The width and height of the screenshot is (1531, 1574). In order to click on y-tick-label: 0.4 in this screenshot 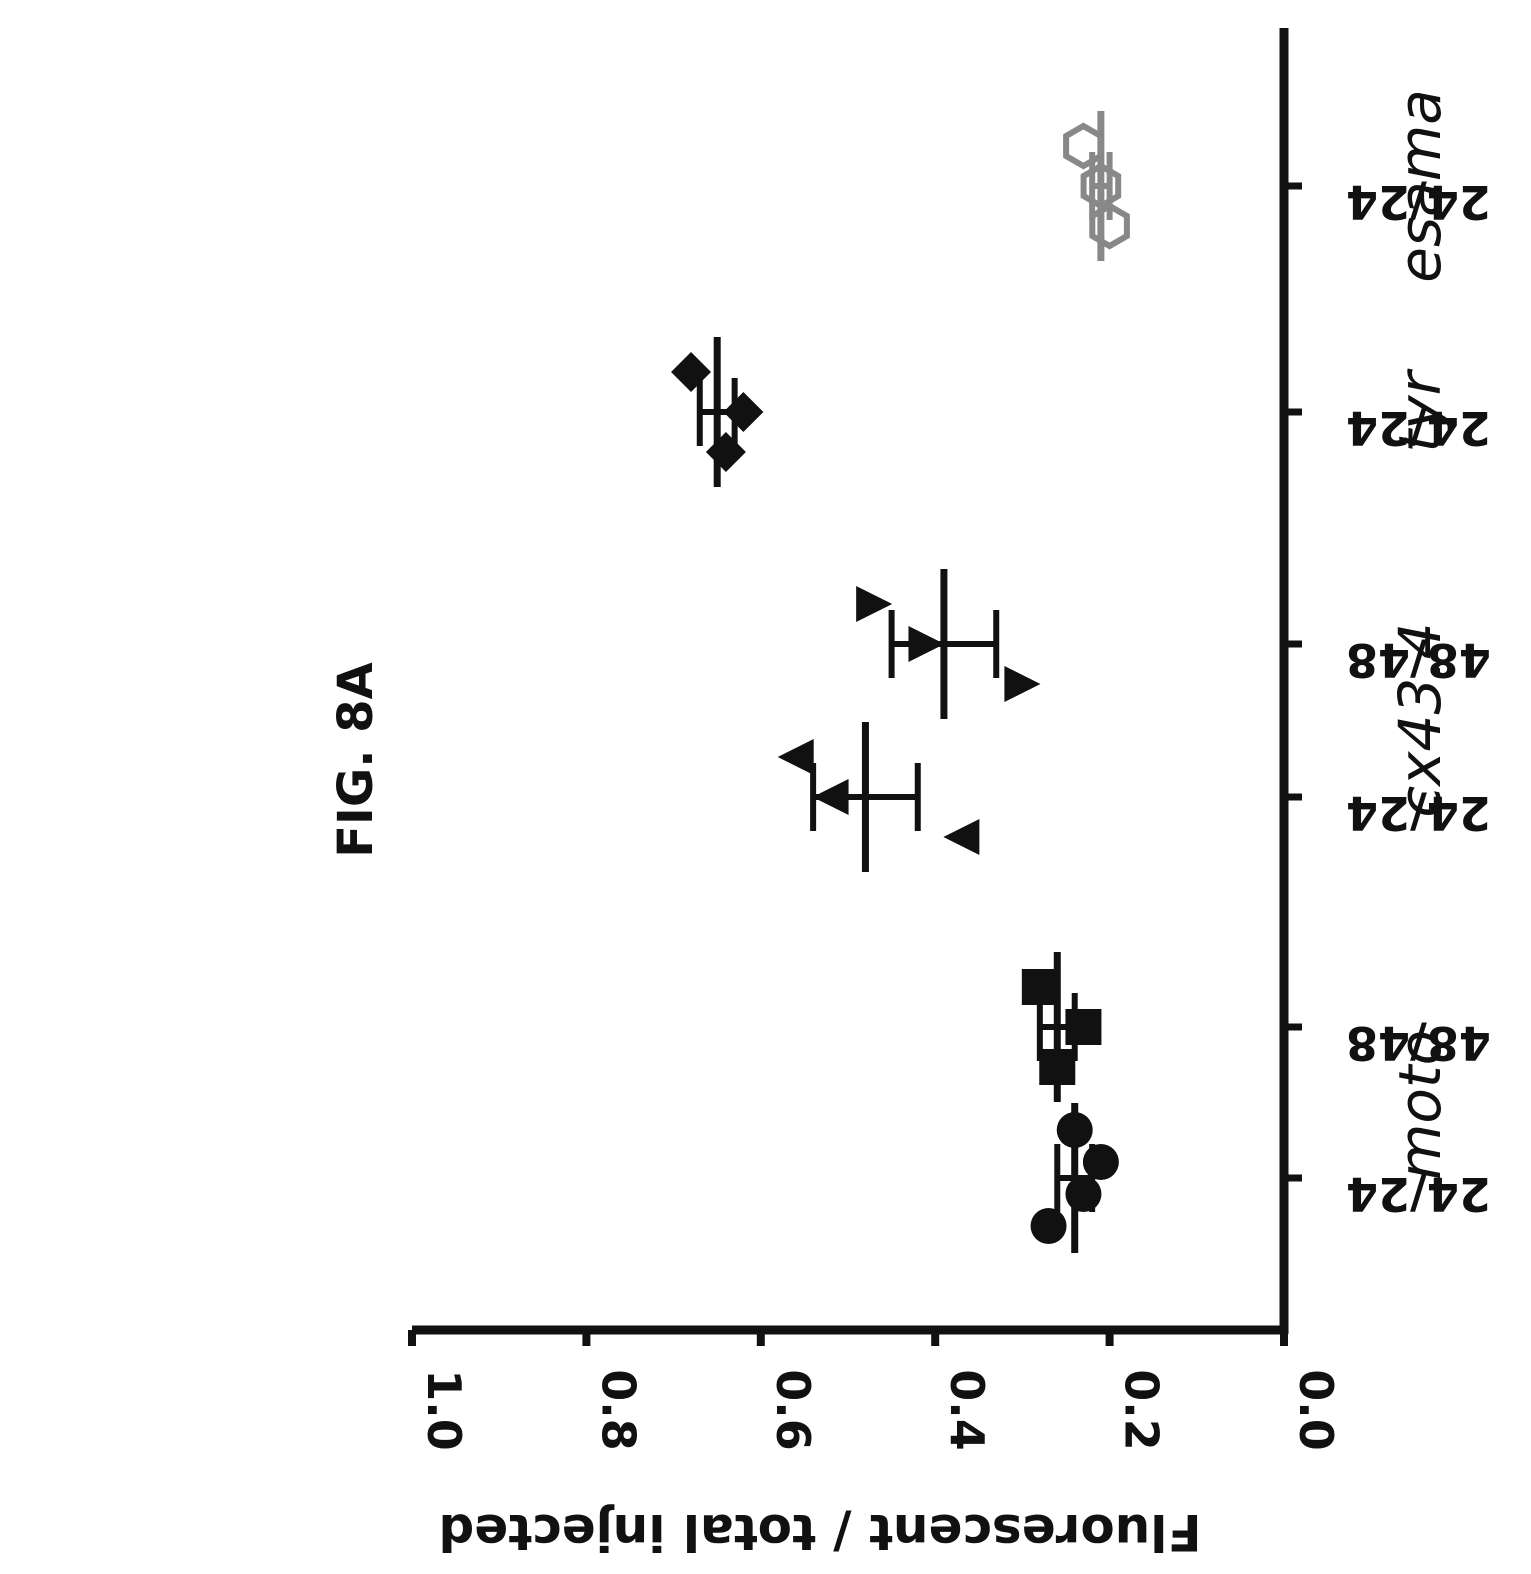, I will do `click(967, 1410)`.